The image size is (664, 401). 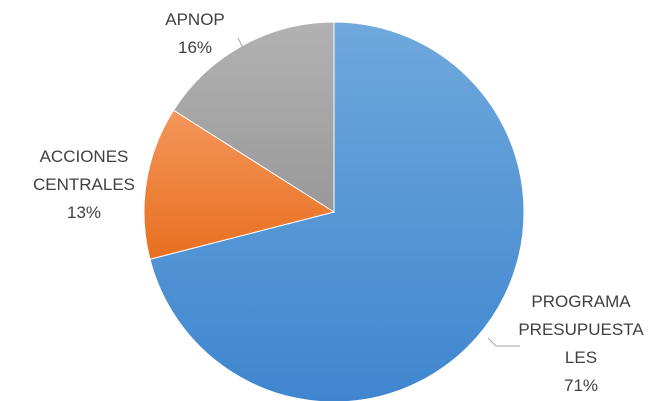 I want to click on category-label: APNOP, so click(x=195, y=19).